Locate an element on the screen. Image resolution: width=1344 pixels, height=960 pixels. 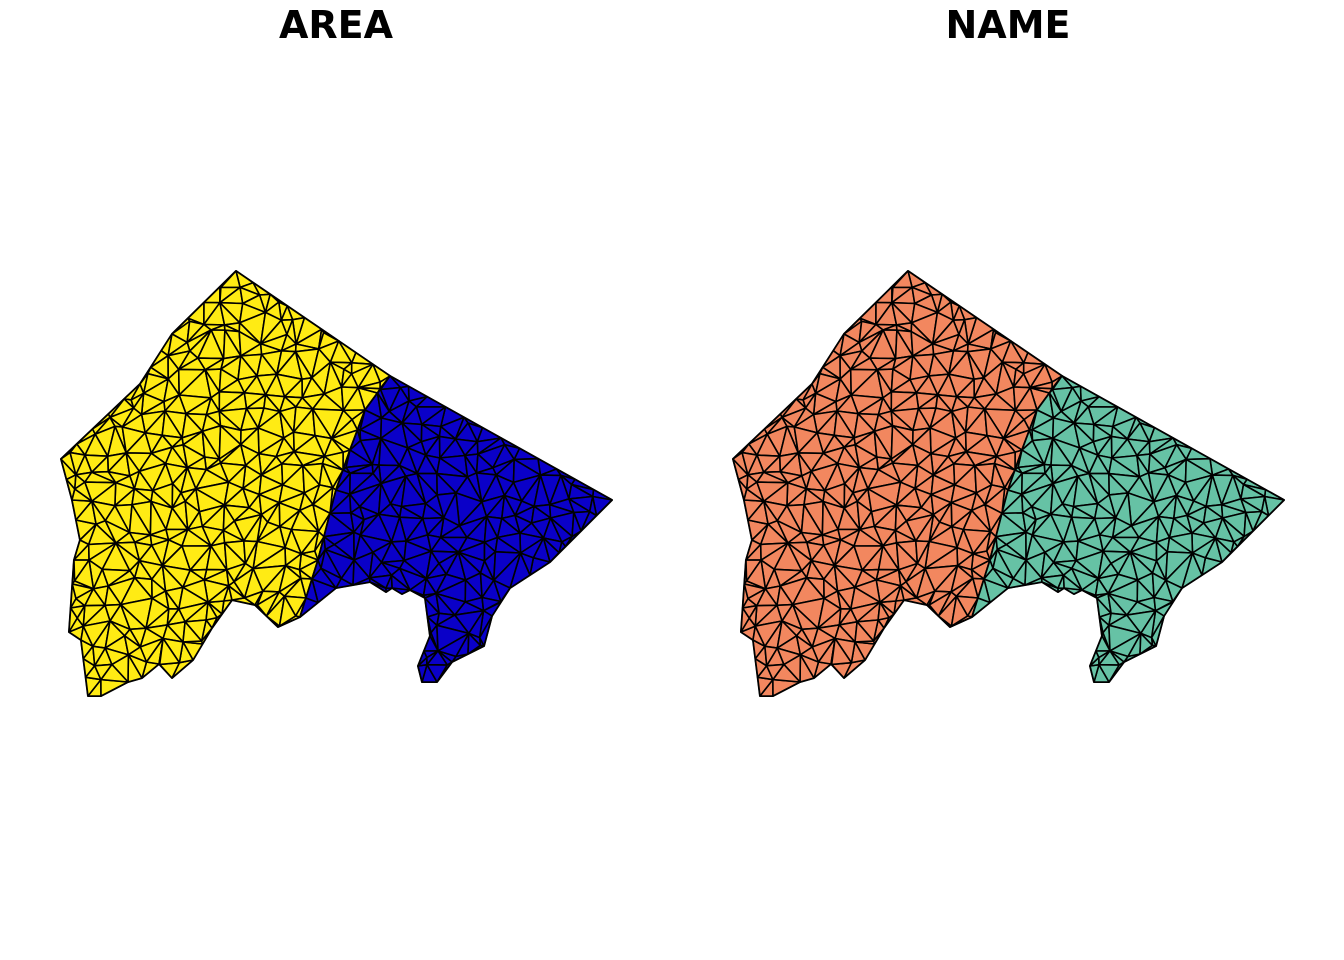
panel-title-name: NAME is located at coordinates (1008, 25).